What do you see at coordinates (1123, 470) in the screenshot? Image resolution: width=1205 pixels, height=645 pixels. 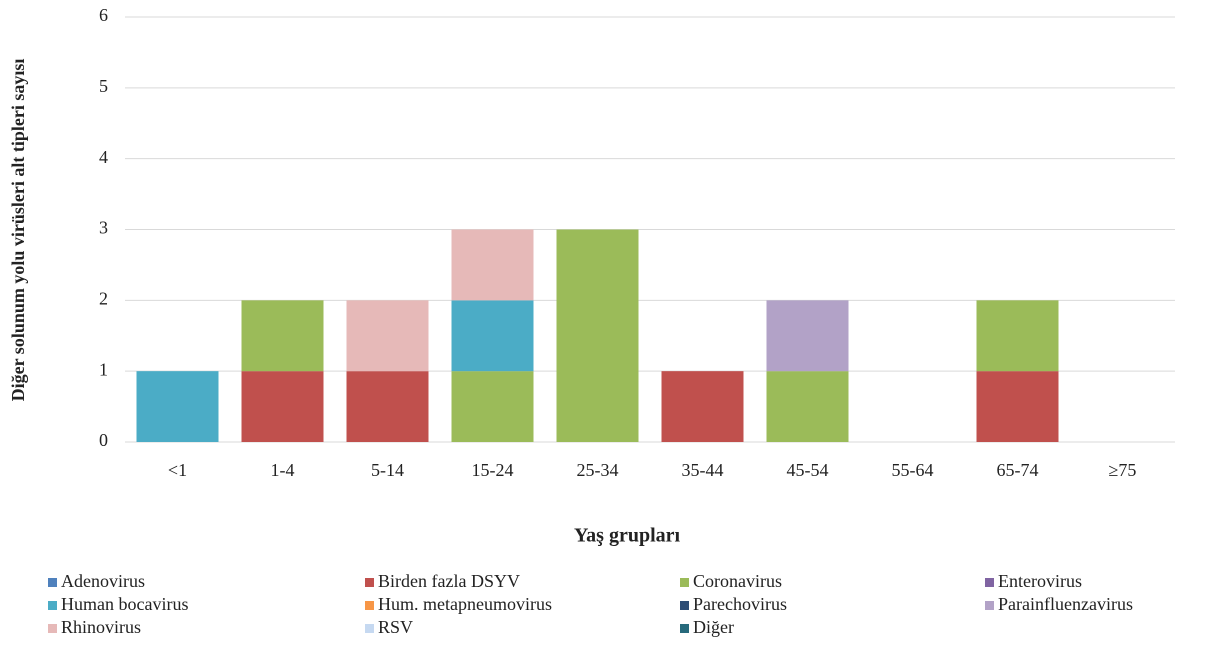 I see `x-tick-label: ≥75` at bounding box center [1123, 470].